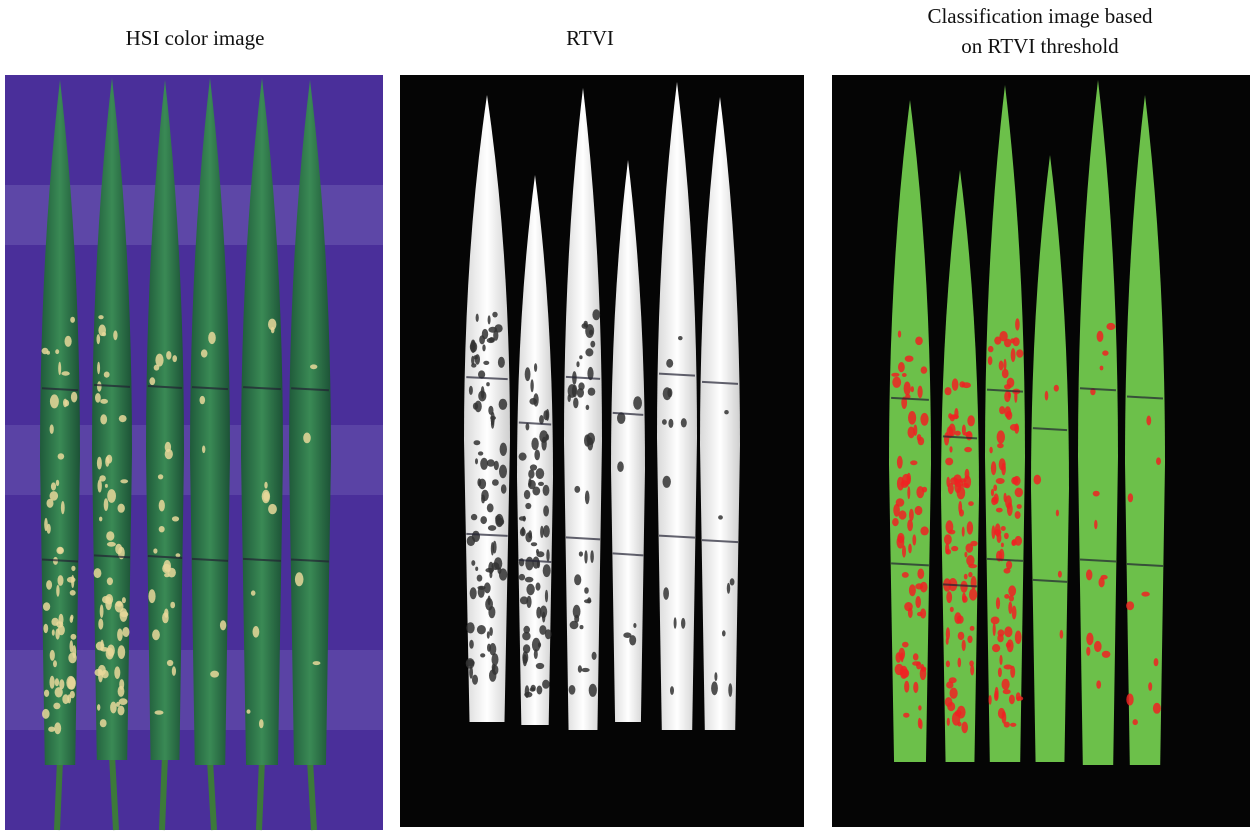 The height and width of the screenshot is (835, 1250). What do you see at coordinates (1040, 16) in the screenshot?
I see `panel-title: Classification image based` at bounding box center [1040, 16].